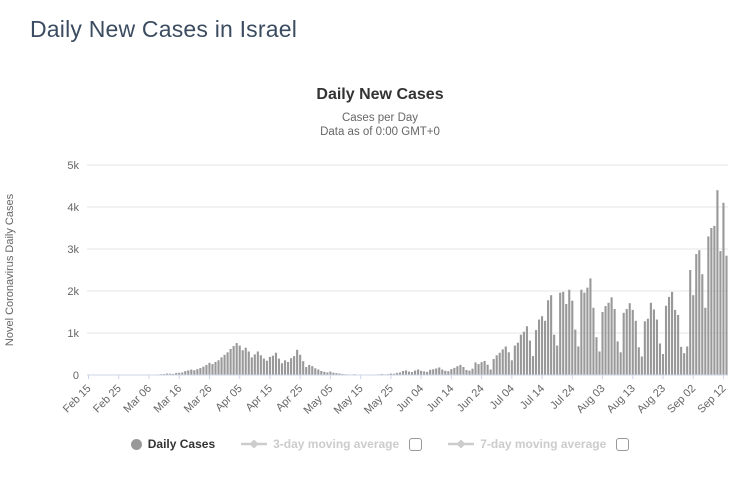 This screenshot has height=500, width=750. I want to click on svg-text: Jul 24, so click(562, 397).